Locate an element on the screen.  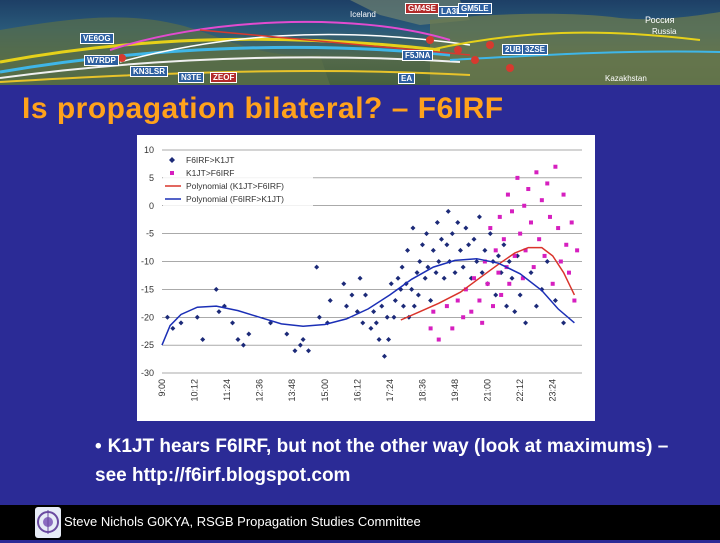
x-tick-label: 19:48 is located at coordinates (455, 390).